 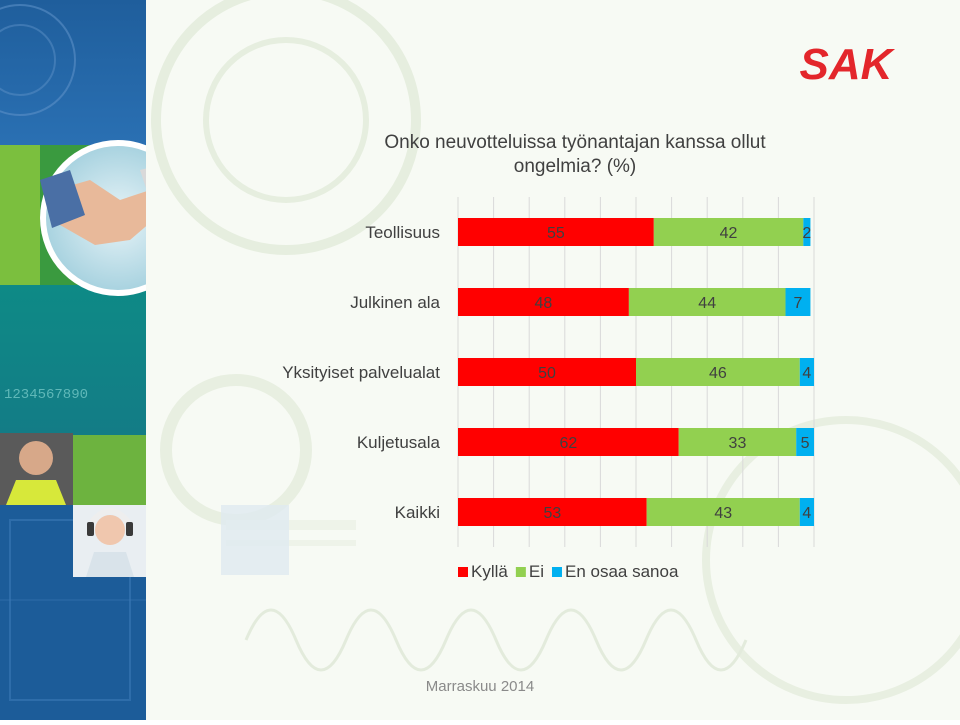 I want to click on sak-logo-icon: SAK, so click(x=848, y=64).